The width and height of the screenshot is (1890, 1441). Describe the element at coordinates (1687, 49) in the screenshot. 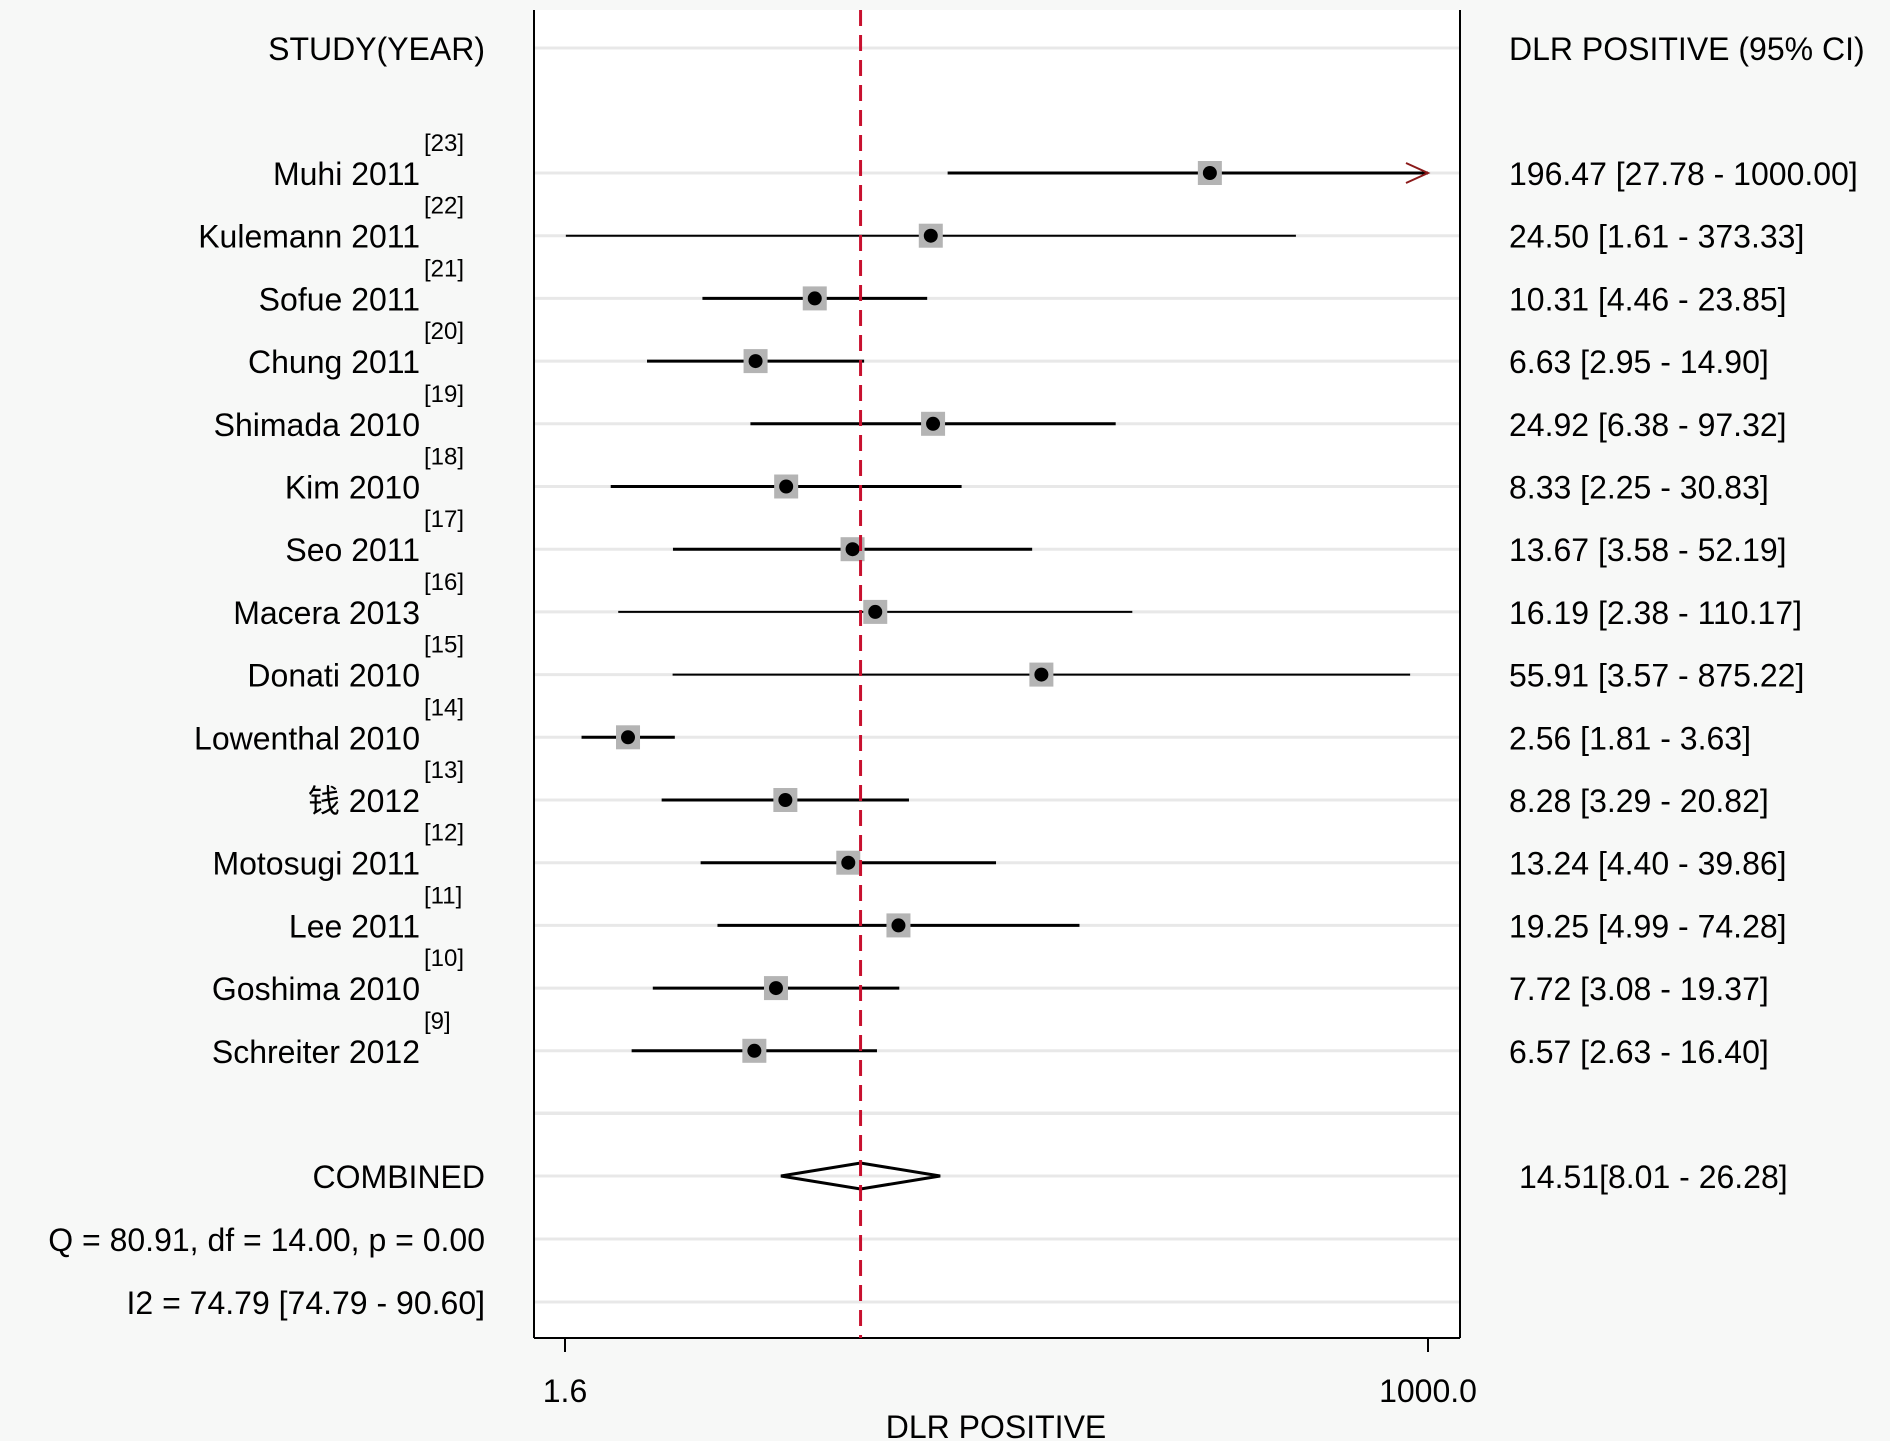

I see `right-header: DLR POSITIVE (95% CI)` at that location.